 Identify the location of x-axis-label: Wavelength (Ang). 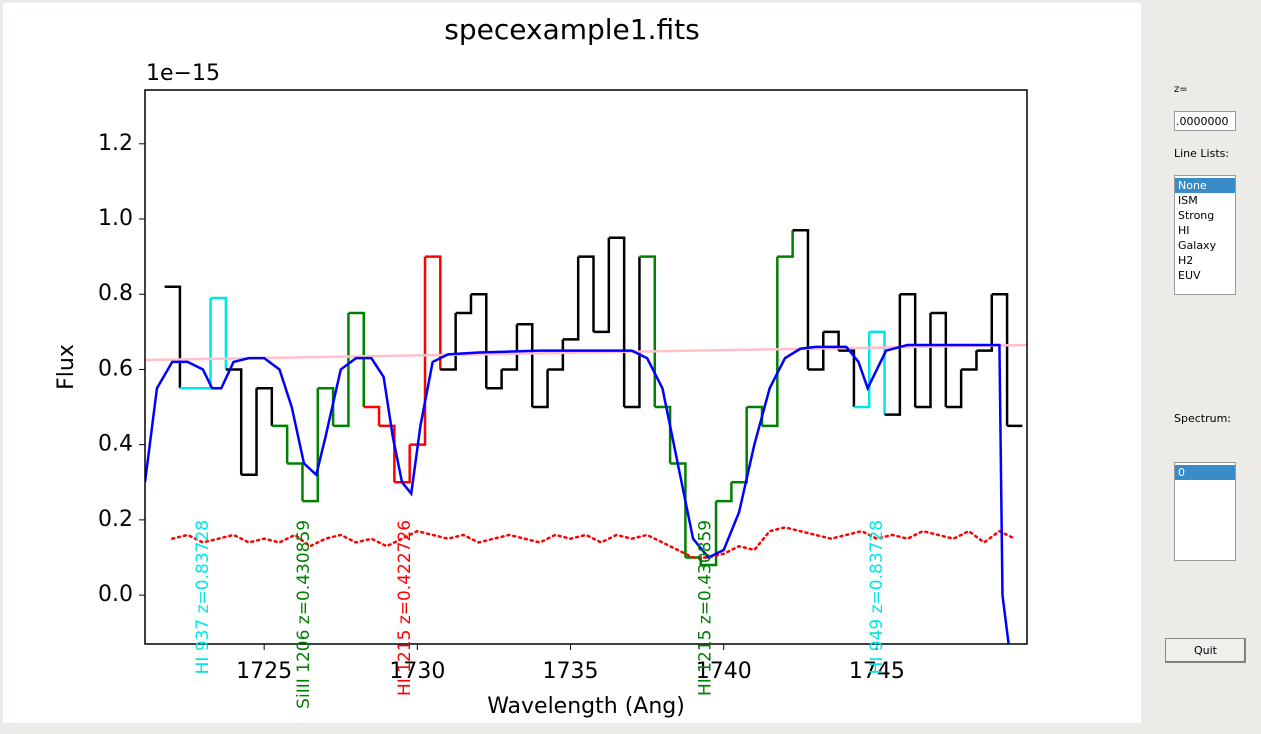
(586, 706).